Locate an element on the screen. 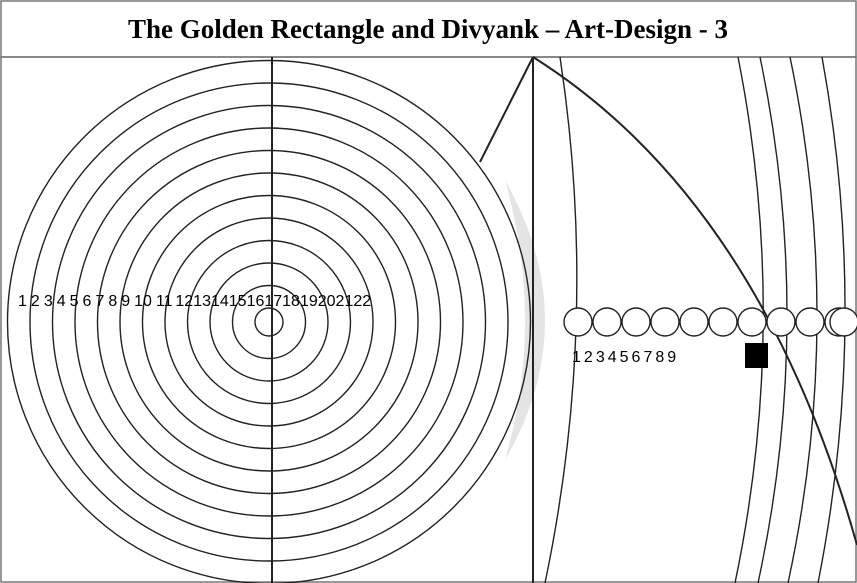 The width and height of the screenshot is (857, 583). diagonal-line is located at coordinates (506, 109).